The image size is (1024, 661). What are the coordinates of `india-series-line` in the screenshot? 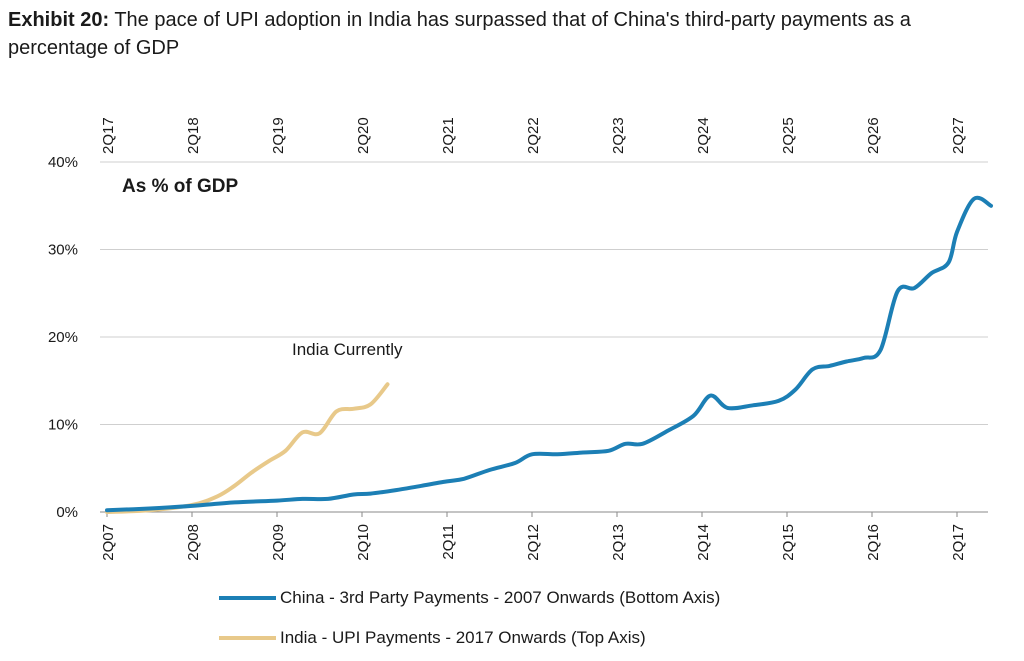 It's located at (247, 448).